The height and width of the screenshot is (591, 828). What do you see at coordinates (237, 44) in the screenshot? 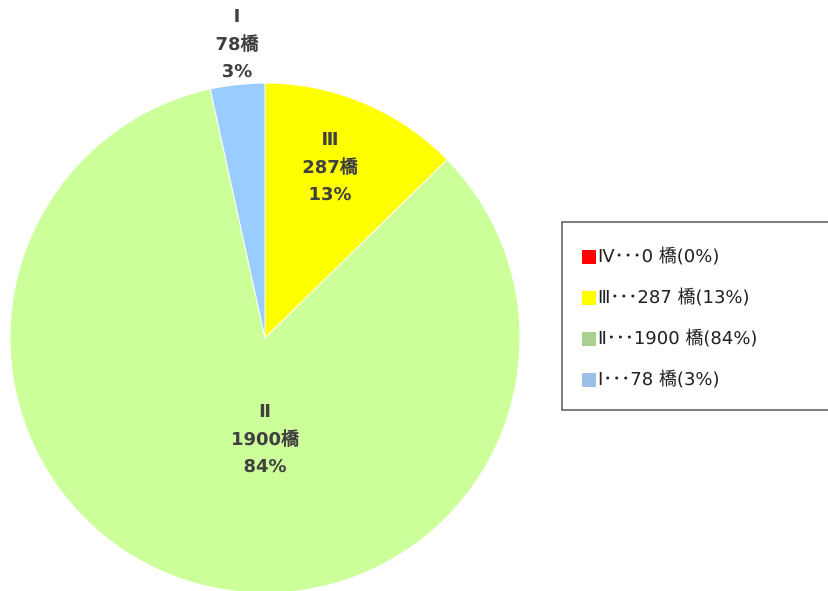
I see `slice-value: 78橋` at bounding box center [237, 44].